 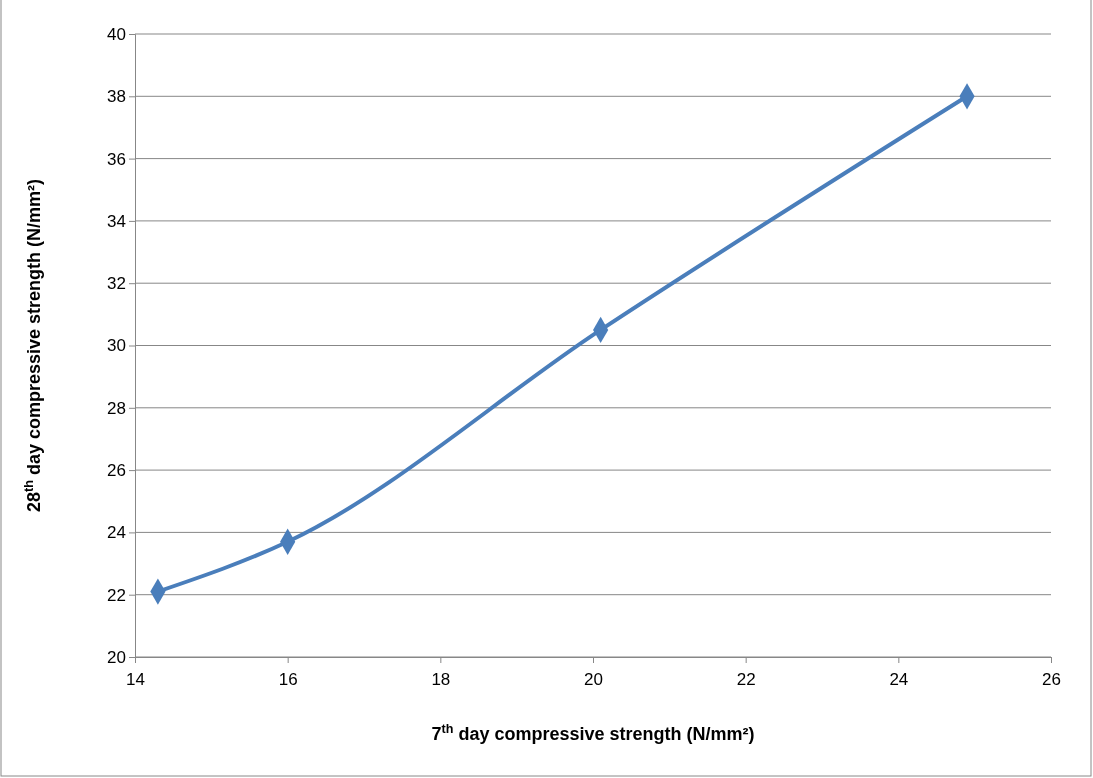 What do you see at coordinates (116, 34) in the screenshot?
I see `y-tick-label: 40` at bounding box center [116, 34].